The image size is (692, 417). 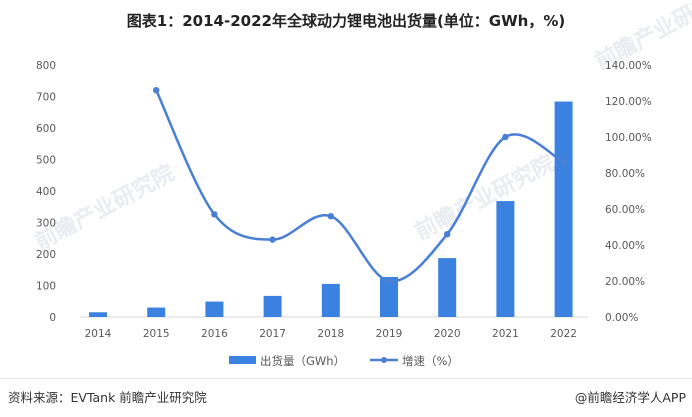 What do you see at coordinates (156, 334) in the screenshot?
I see `x-axis-tick: 2015` at bounding box center [156, 334].